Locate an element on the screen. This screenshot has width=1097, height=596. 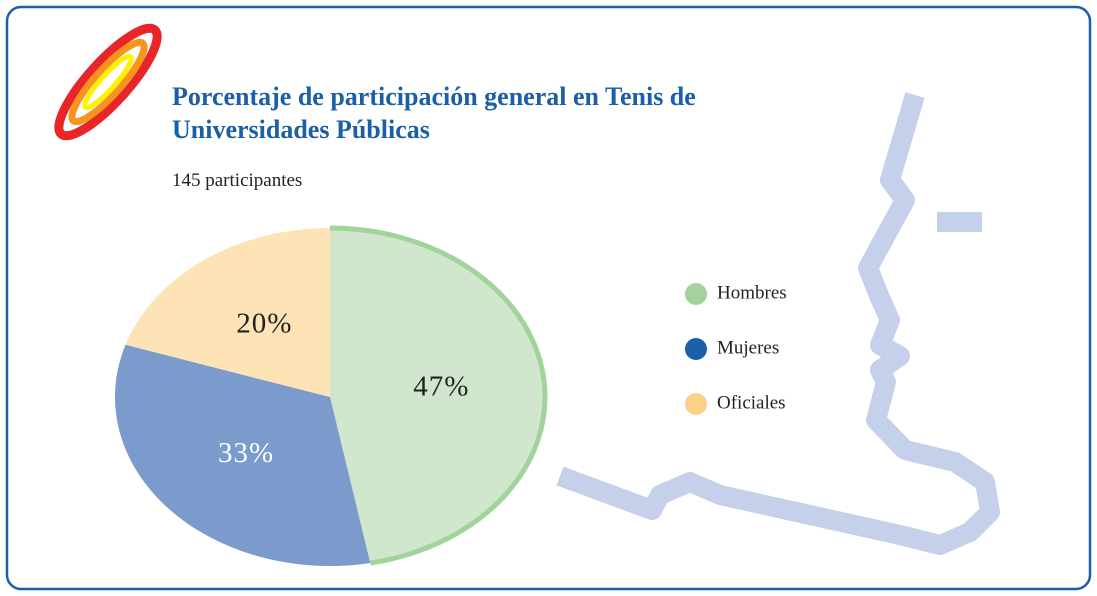
legend-label: Mujeres is located at coordinates (748, 347).